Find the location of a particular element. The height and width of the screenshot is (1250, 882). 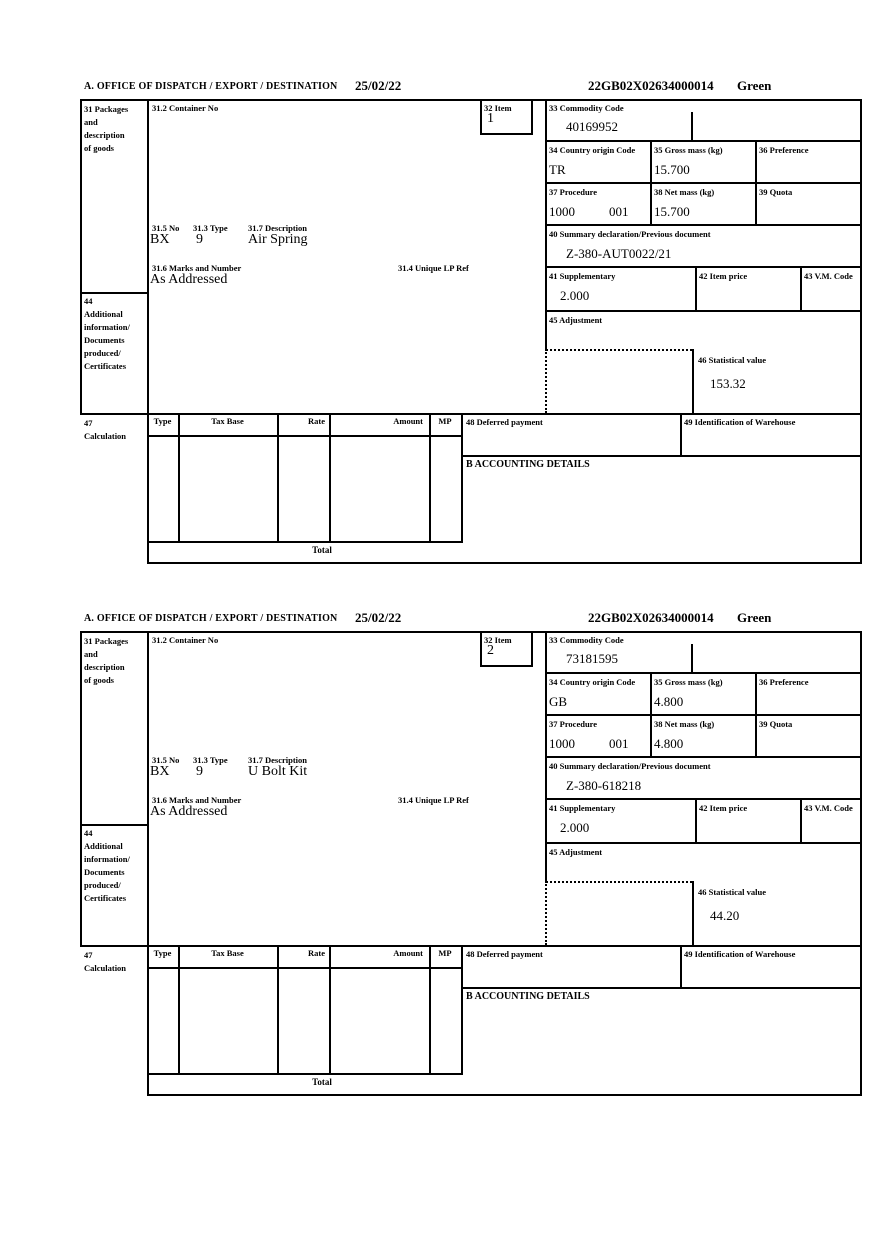

procedure-ext-value: 001 is located at coordinates (619, 211).